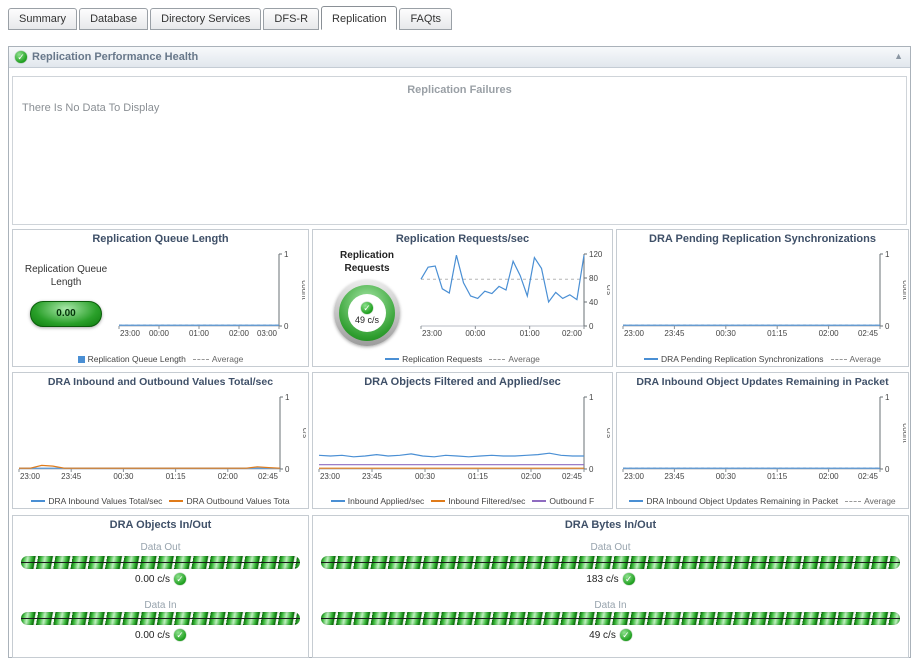 This screenshot has width=920, height=665. Describe the element at coordinates (607, 433) in the screenshot. I see `y-unit-label: c/s` at that location.